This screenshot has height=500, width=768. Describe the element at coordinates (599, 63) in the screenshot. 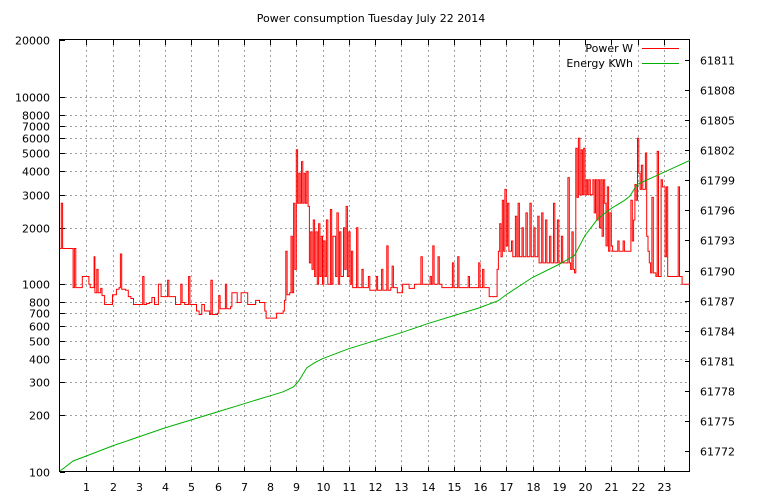

I see `legend-label: Energy KWh` at that location.